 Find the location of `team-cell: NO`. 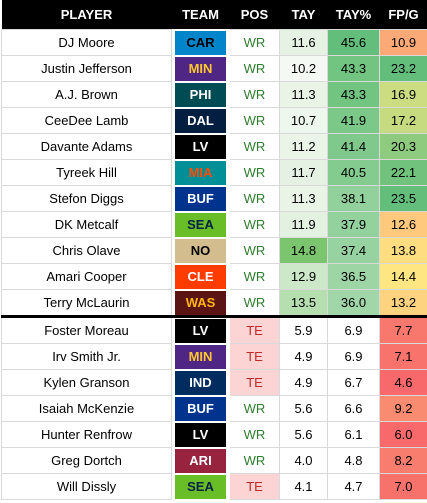

team-cell: NO is located at coordinates (200, 250).